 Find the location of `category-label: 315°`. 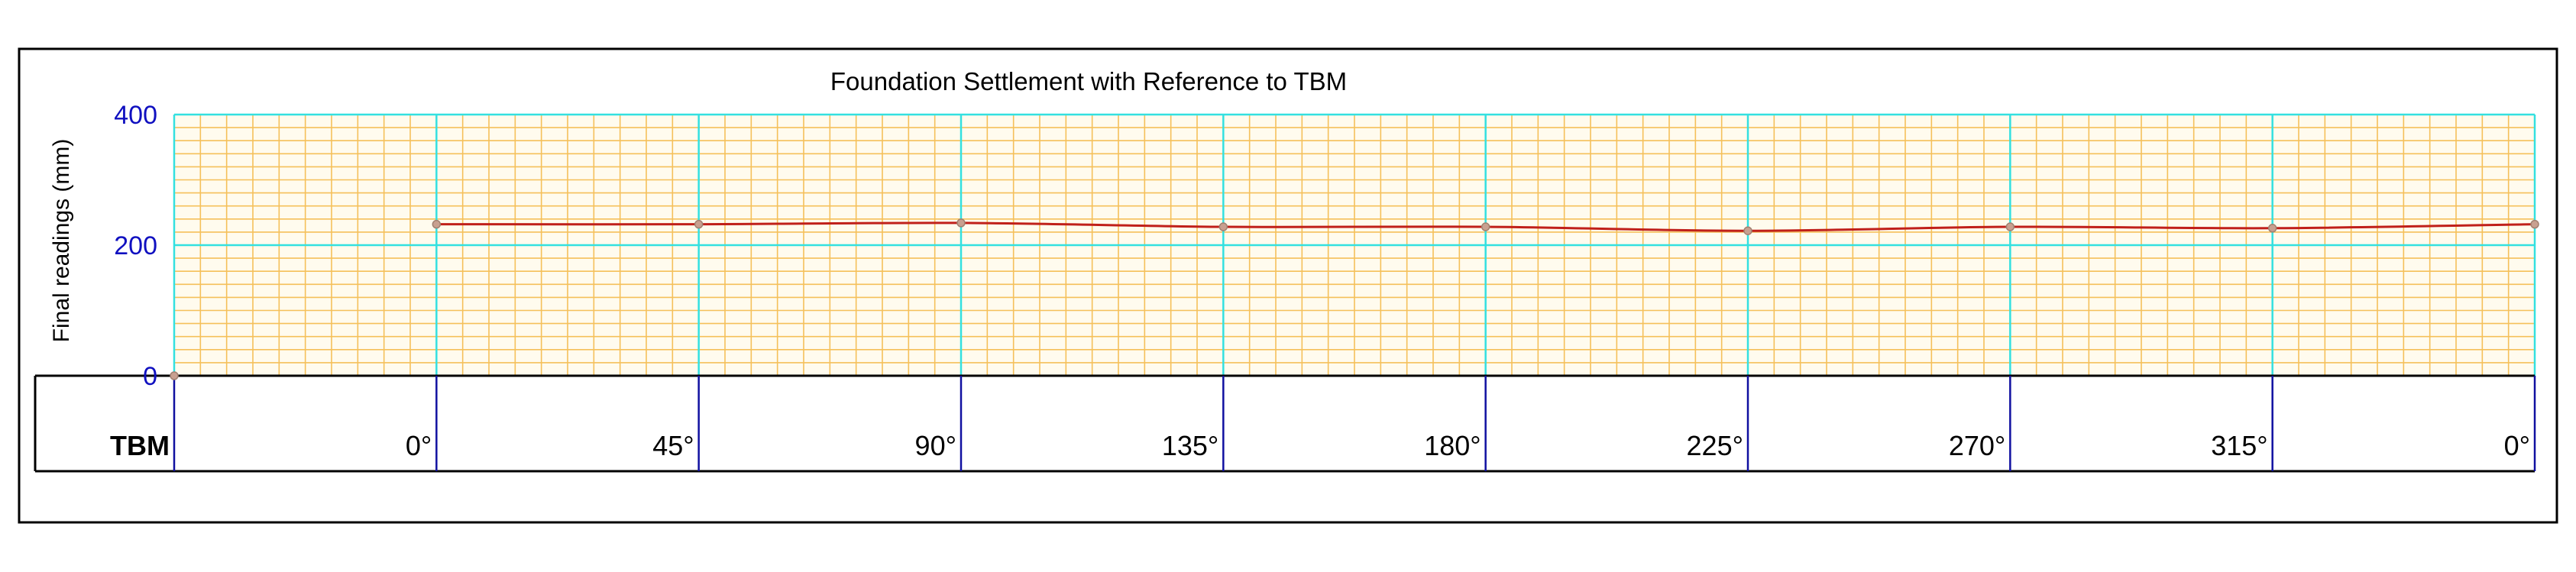

category-label: 315° is located at coordinates (2239, 445).